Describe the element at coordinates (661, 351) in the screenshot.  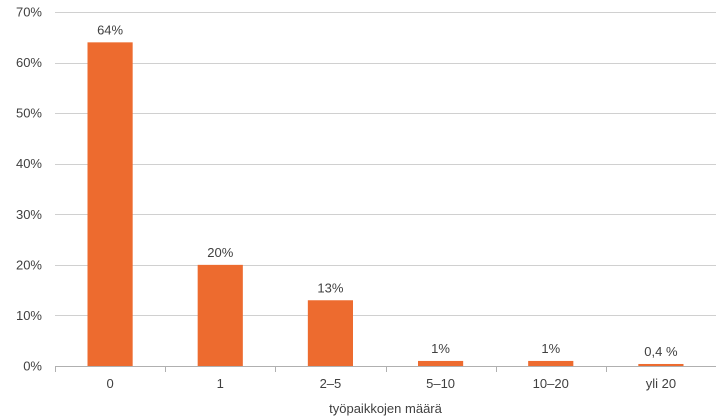
I see `data-label: 0,4 %` at that location.